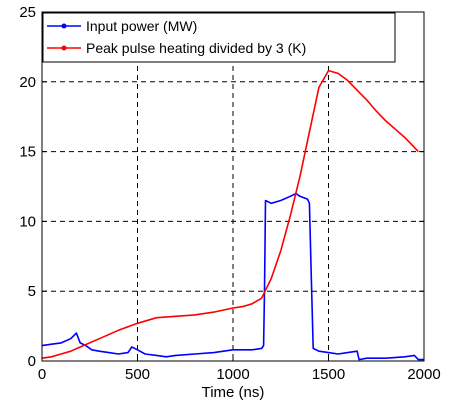 The height and width of the screenshot is (409, 452). What do you see at coordinates (141, 26) in the screenshot?
I see `legend-label-1: Input power (MW)` at bounding box center [141, 26].